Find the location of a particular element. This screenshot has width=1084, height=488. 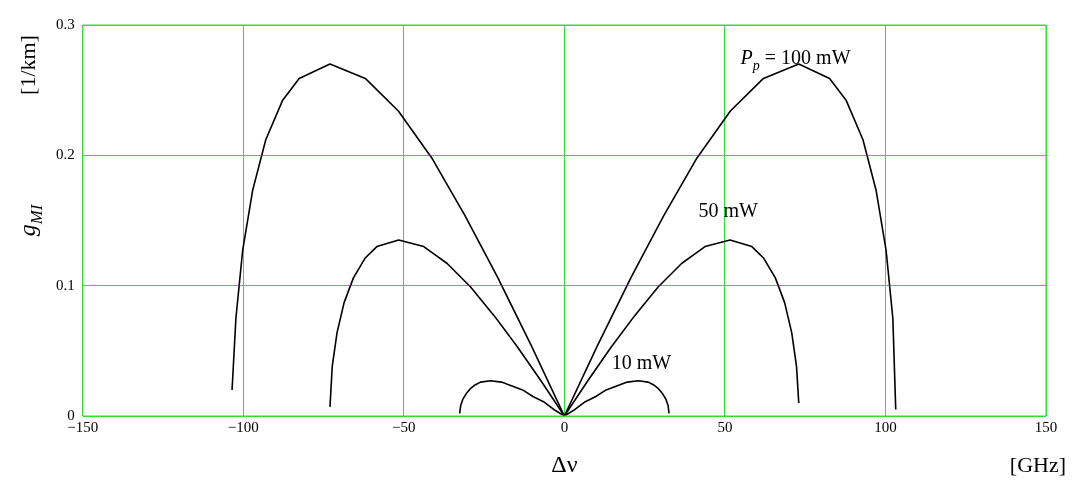

x-tick-label: 100 is located at coordinates (885, 426).